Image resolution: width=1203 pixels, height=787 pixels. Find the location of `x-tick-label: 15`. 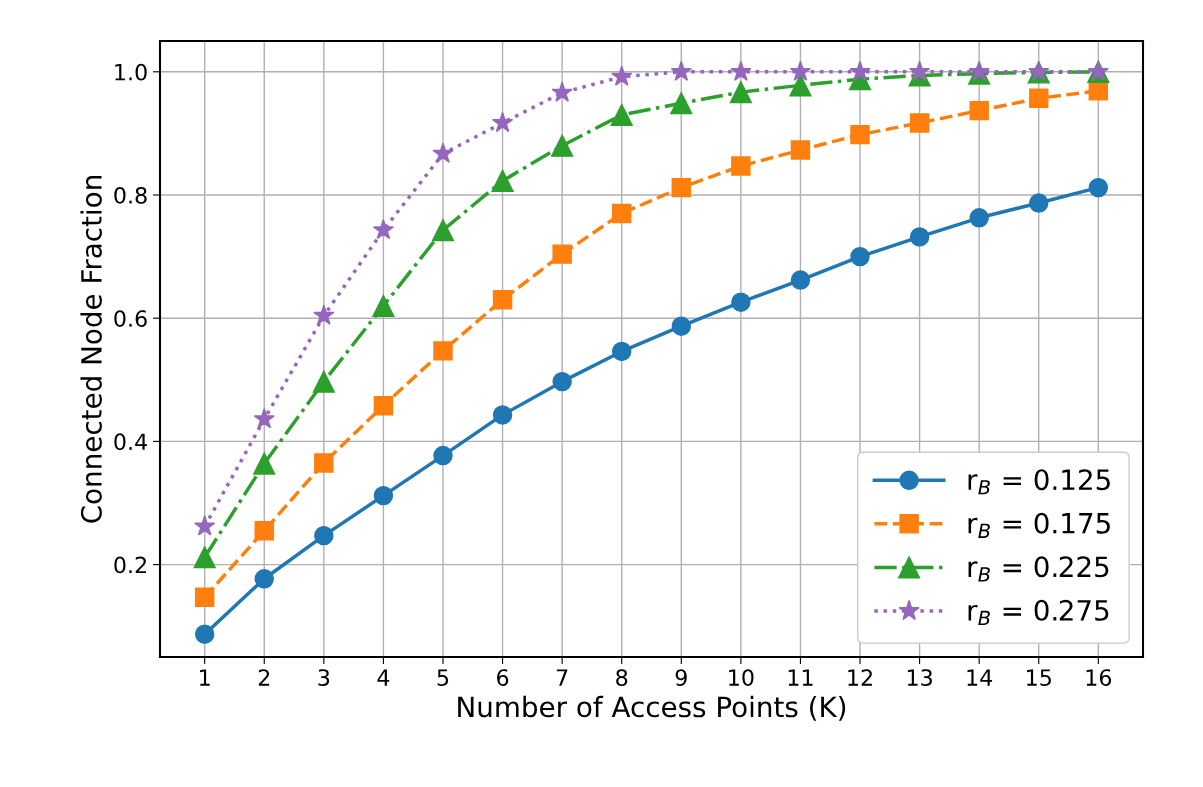

x-tick-label: 15 is located at coordinates (1039, 678).